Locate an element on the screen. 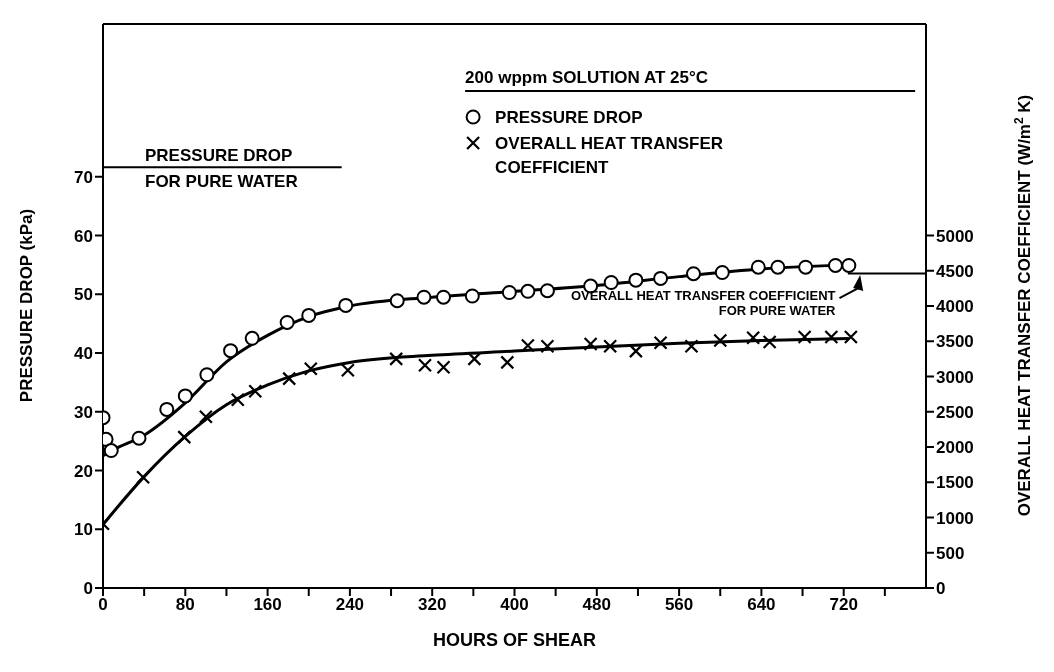 This screenshot has height=672, width=1054. x-tick-label: 320 is located at coordinates (432, 605).